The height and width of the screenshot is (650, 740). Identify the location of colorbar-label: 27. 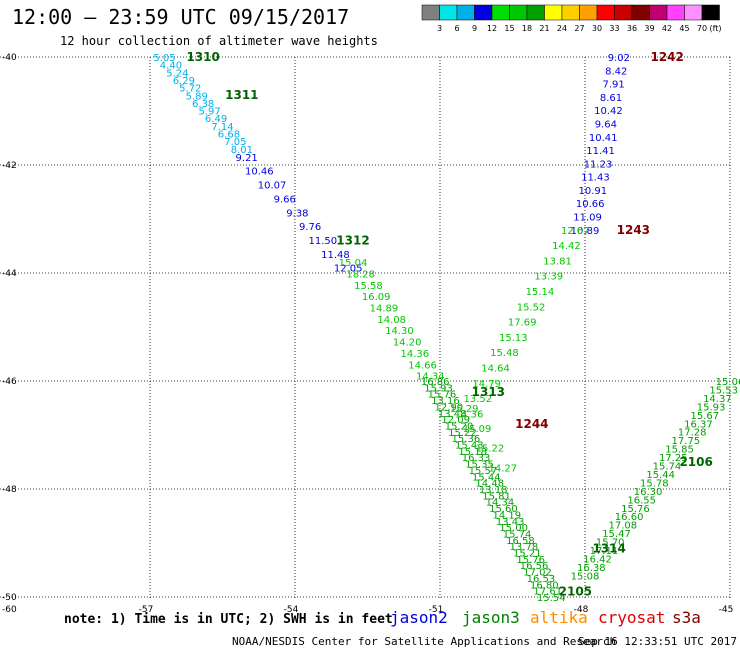
(579, 28).